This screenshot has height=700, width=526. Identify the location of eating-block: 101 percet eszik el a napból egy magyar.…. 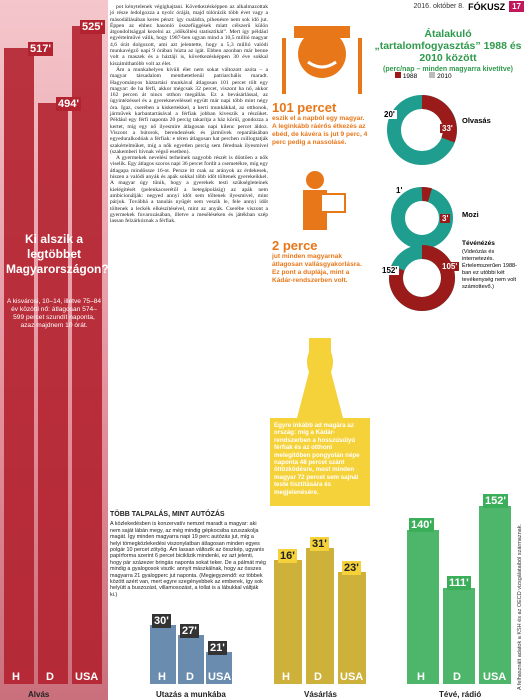
(321, 123).